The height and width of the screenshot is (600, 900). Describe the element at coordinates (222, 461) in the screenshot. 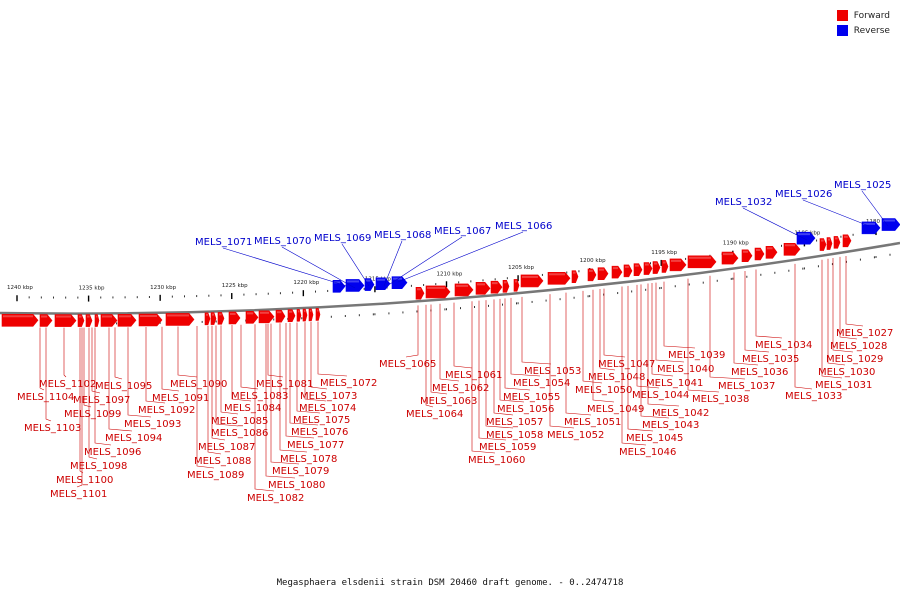

I see `forward-gene-label: MELS_1088` at that location.